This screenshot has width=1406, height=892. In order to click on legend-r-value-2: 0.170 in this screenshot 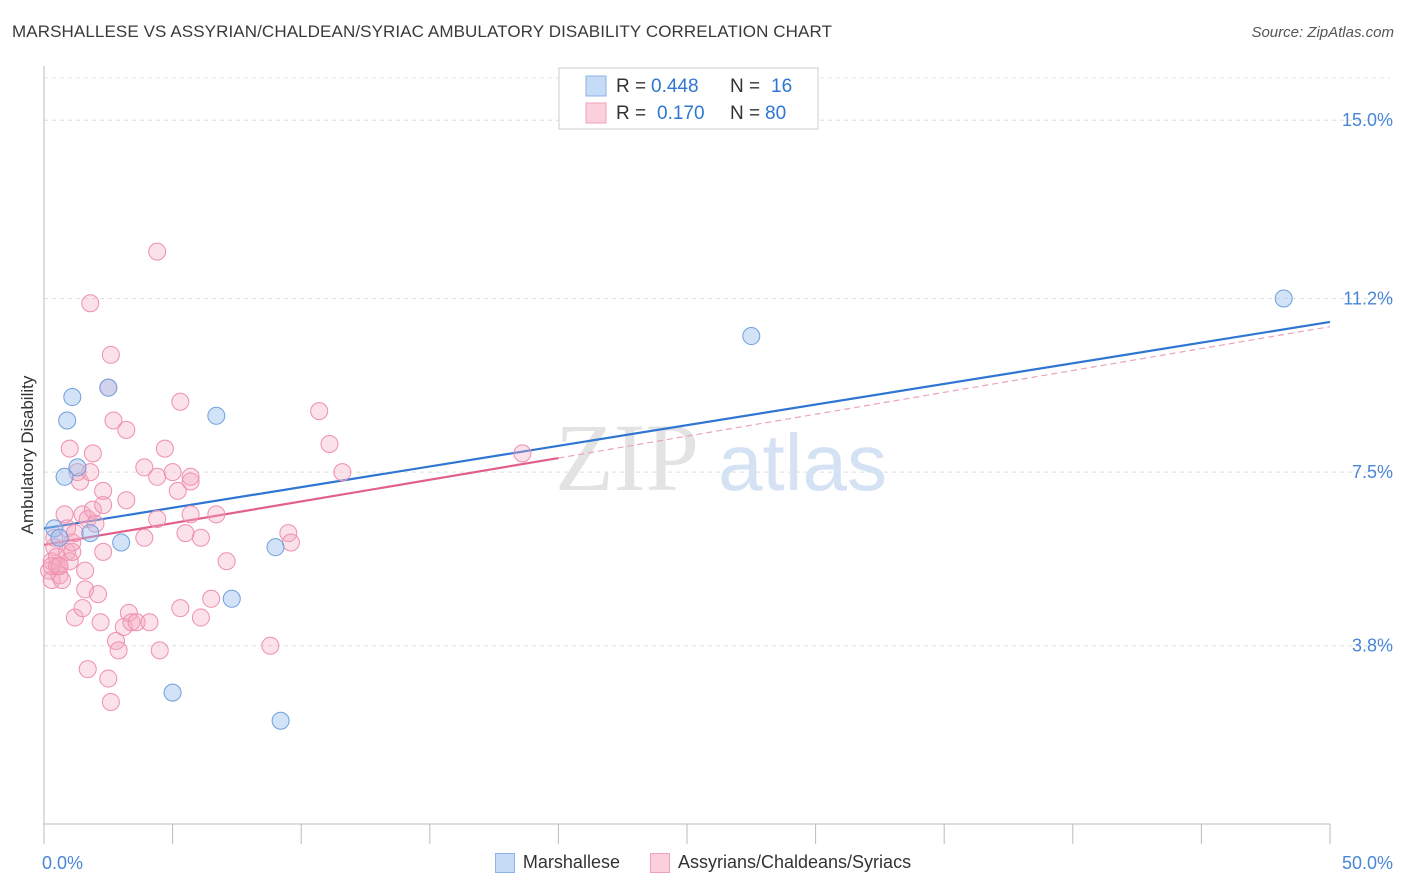, I will do `click(681, 113)`.